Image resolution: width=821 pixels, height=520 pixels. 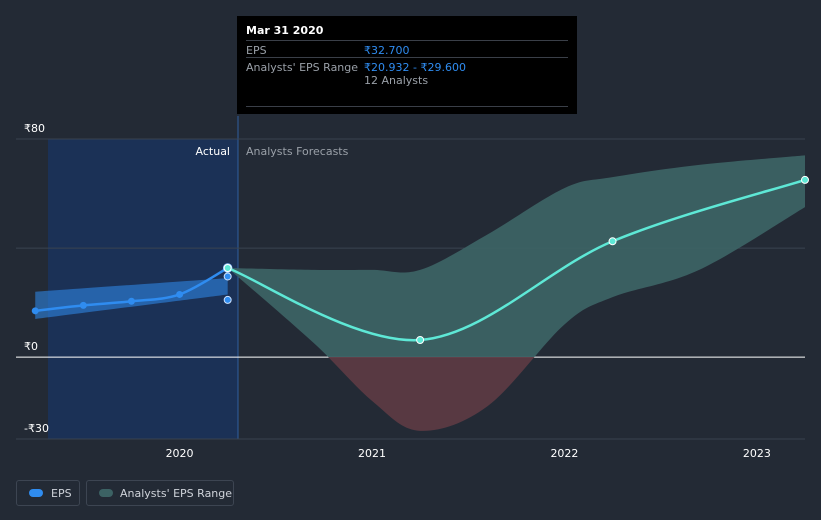 What do you see at coordinates (302, 67) in the screenshot?
I see `tooltip-range-key: Analysts' EPS Range` at bounding box center [302, 67].